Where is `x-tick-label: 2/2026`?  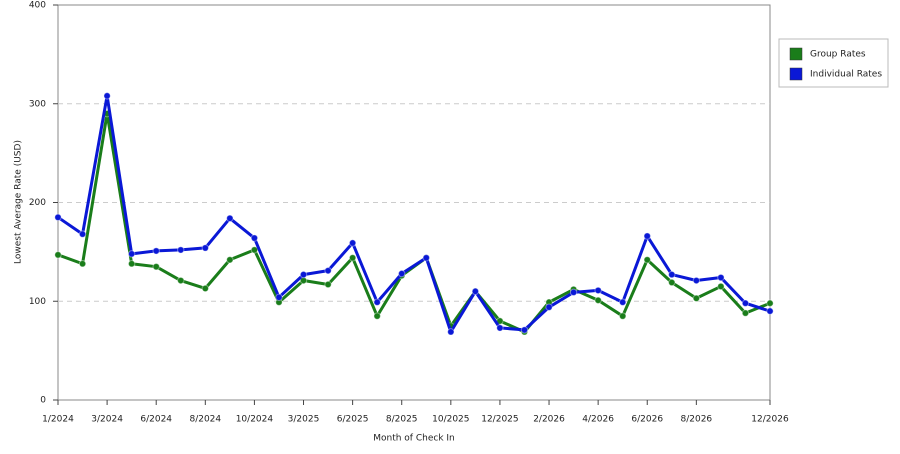 x-tick-label: 2/2026 is located at coordinates (549, 420).